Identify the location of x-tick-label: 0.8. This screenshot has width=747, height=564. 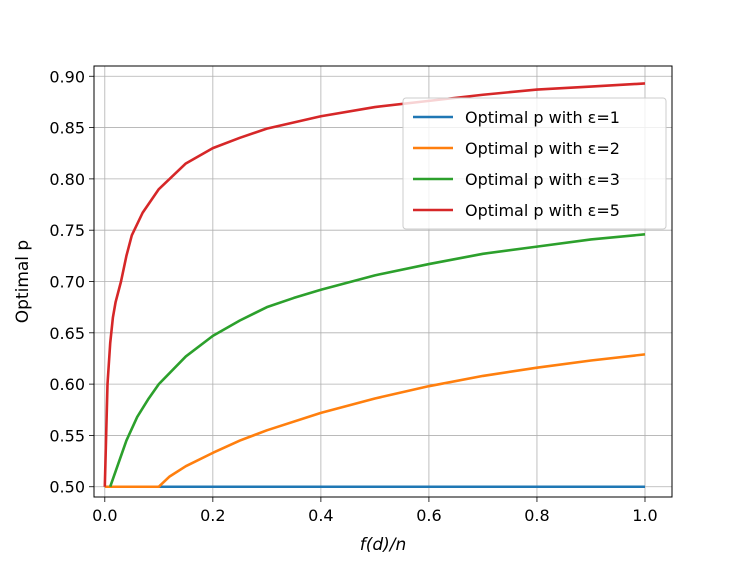
(536, 515).